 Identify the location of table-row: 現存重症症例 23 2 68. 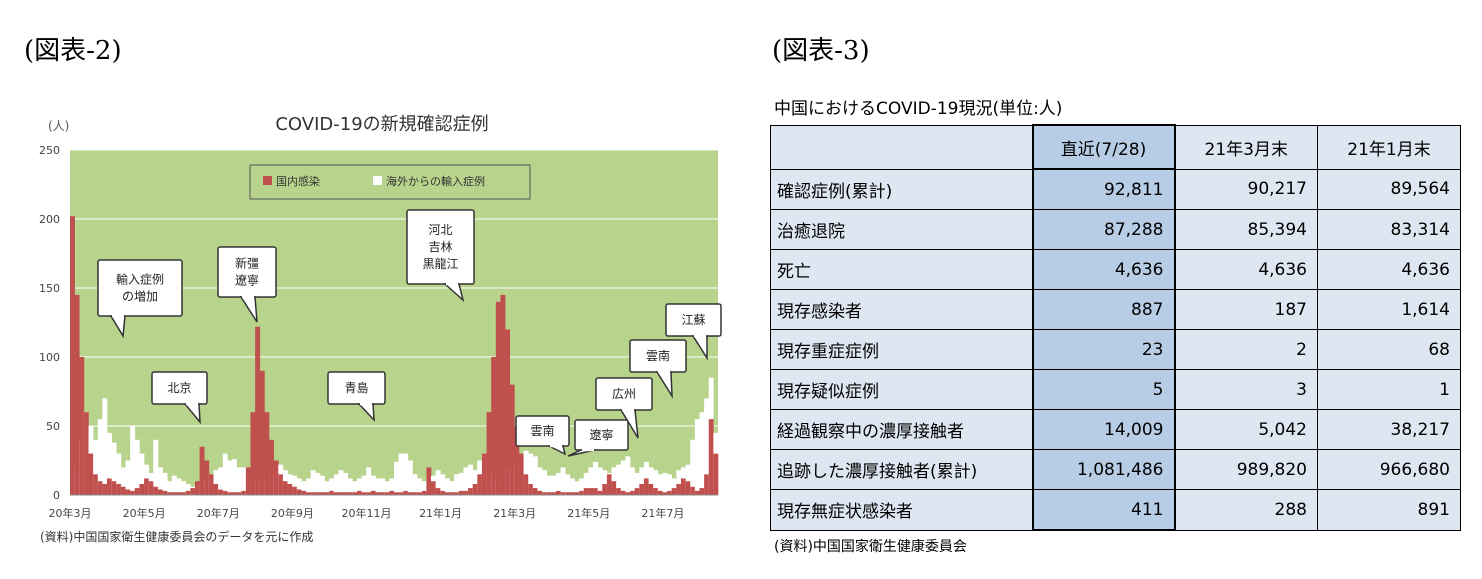
(1115, 349).